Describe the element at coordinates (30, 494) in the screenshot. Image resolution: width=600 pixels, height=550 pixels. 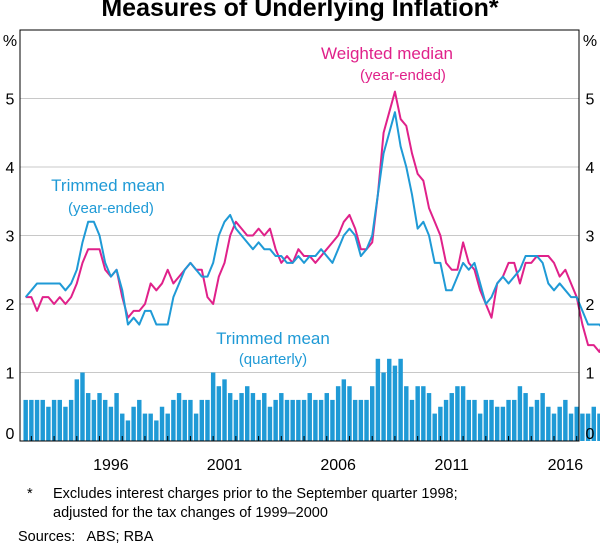
I see `footnote-marker: *` at that location.